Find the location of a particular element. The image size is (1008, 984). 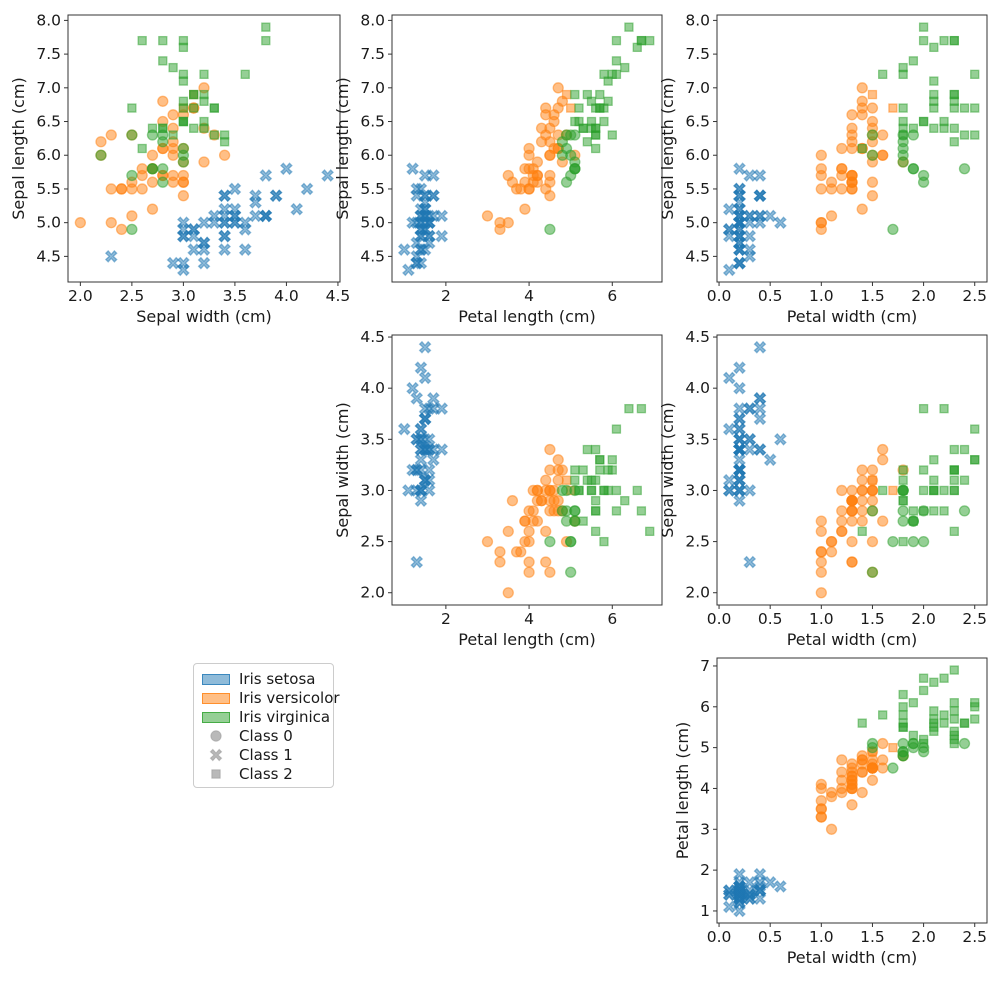

y-tick-label: 3.0 is located at coordinates (697, 490).